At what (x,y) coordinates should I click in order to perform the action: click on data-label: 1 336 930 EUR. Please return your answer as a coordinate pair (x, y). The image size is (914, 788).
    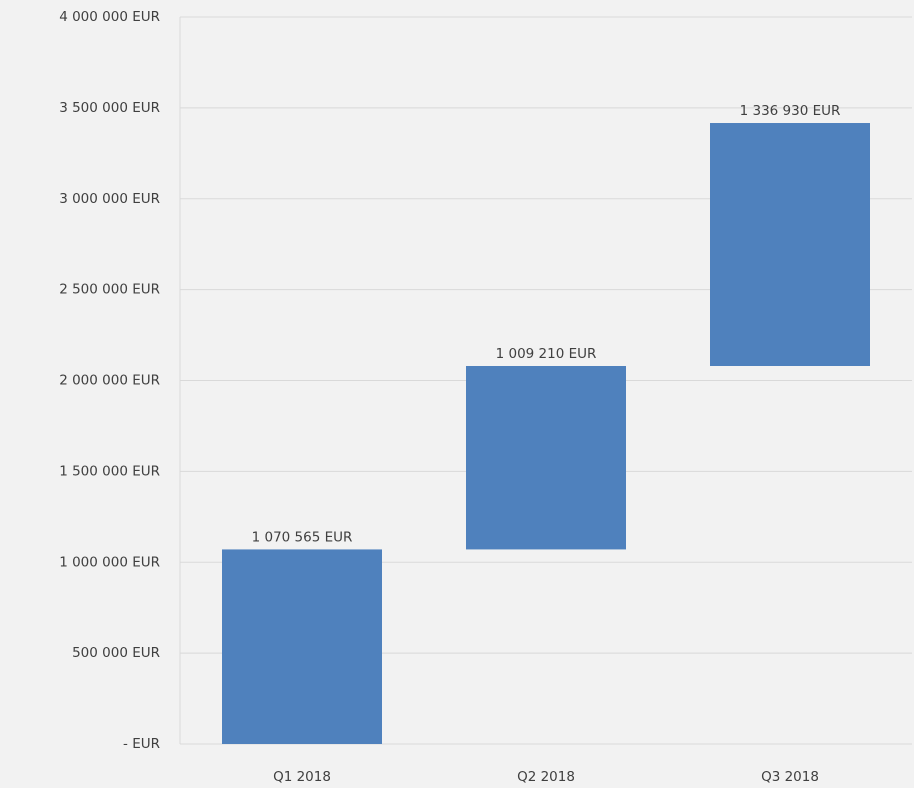
    Looking at the image, I should click on (790, 111).